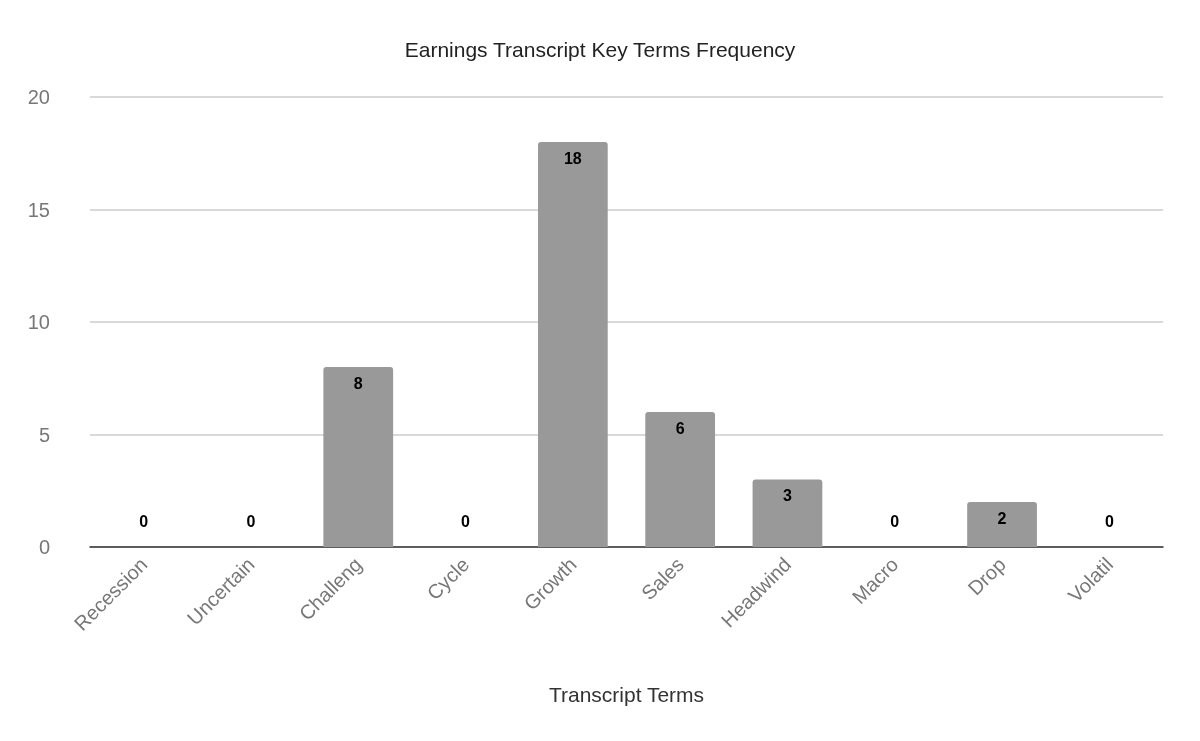 Image resolution: width=1200 pixels, height=741 pixels. What do you see at coordinates (1002, 518) in the screenshot?
I see `data-label: 2` at bounding box center [1002, 518].